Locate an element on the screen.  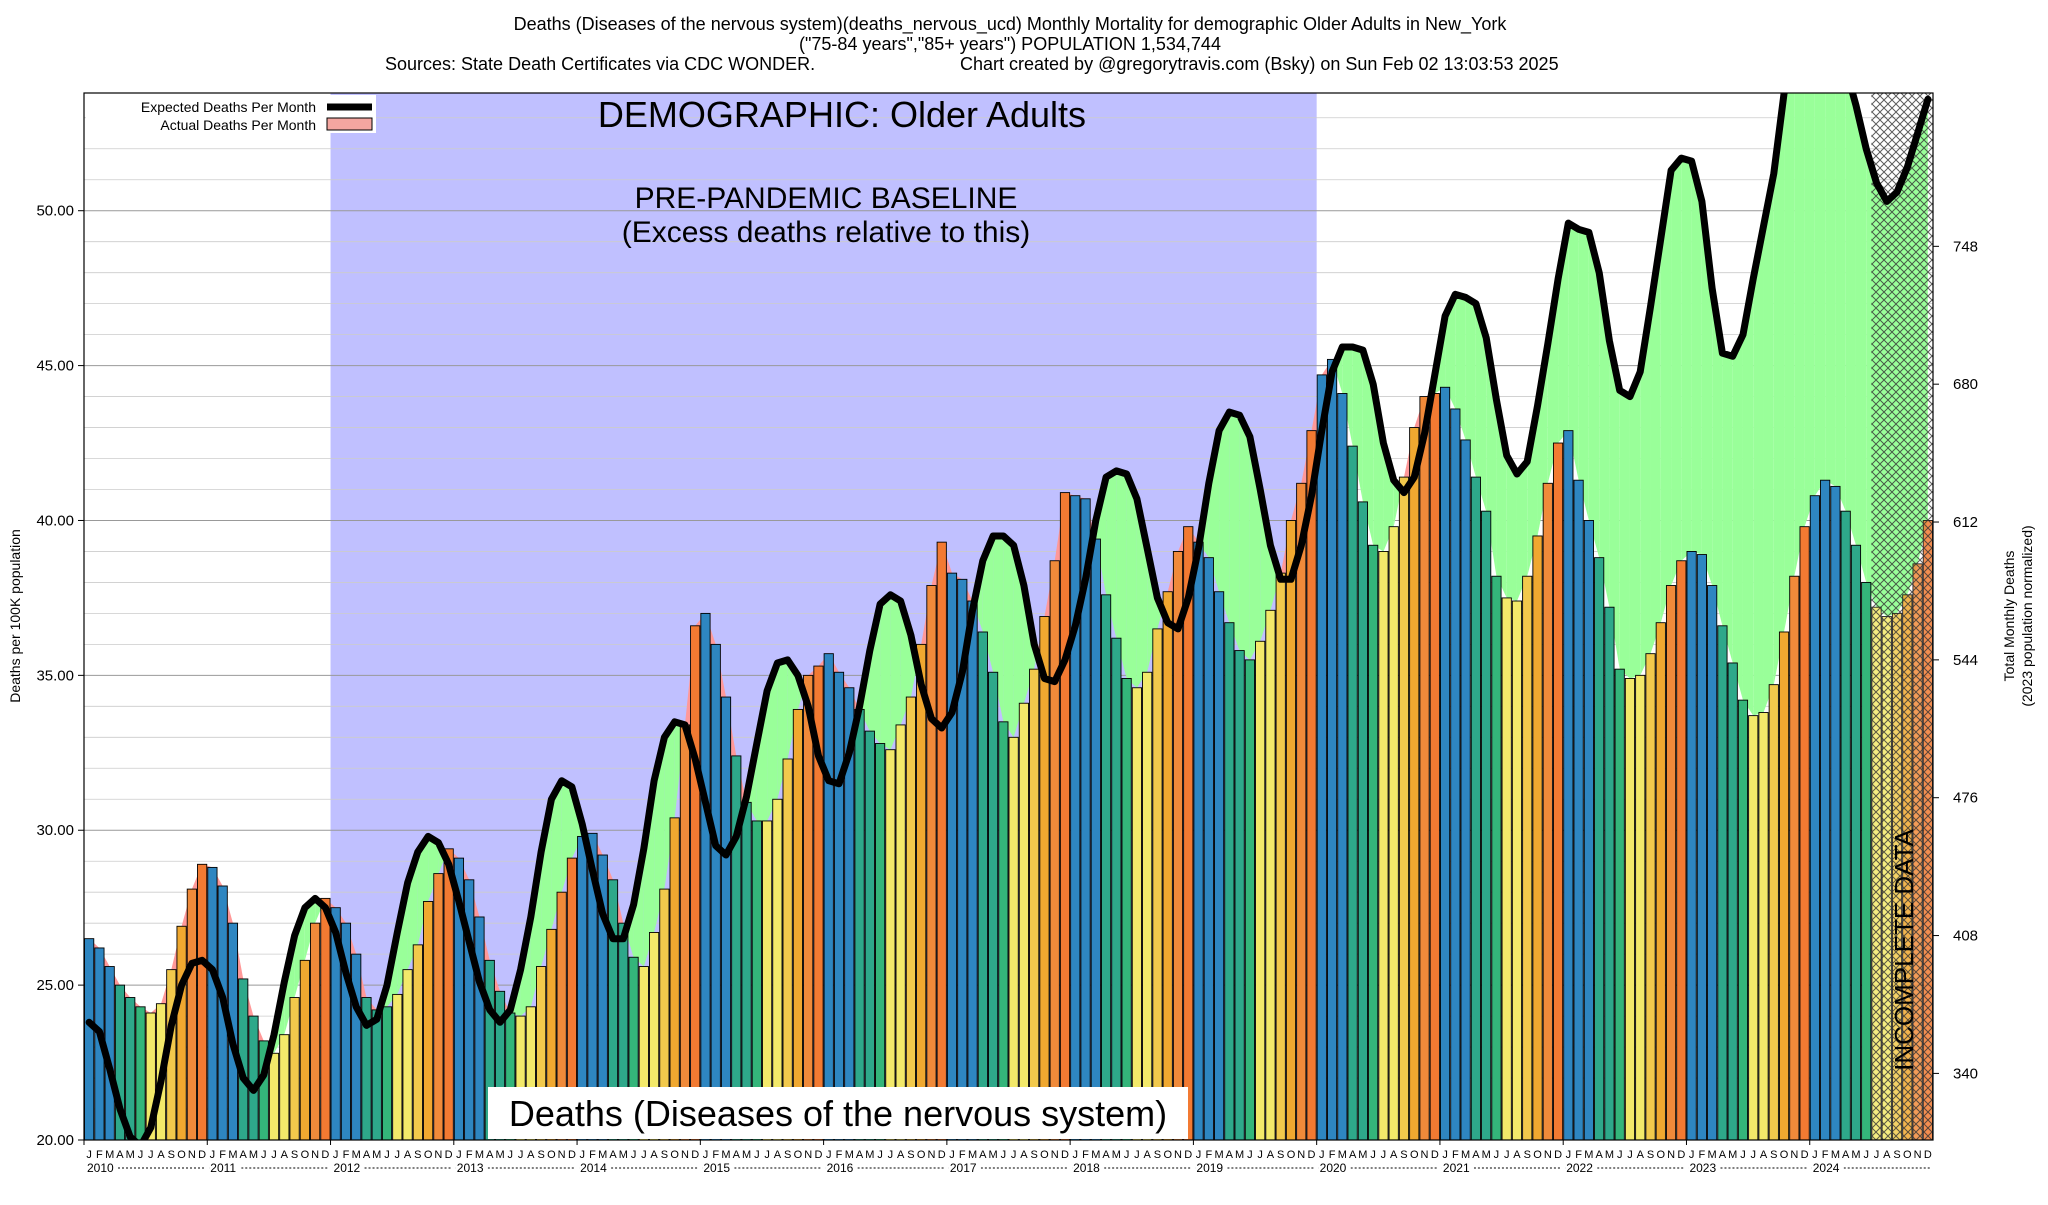
legend-expected-label: Expected Deaths Per Month is located at coordinates (228, 107).